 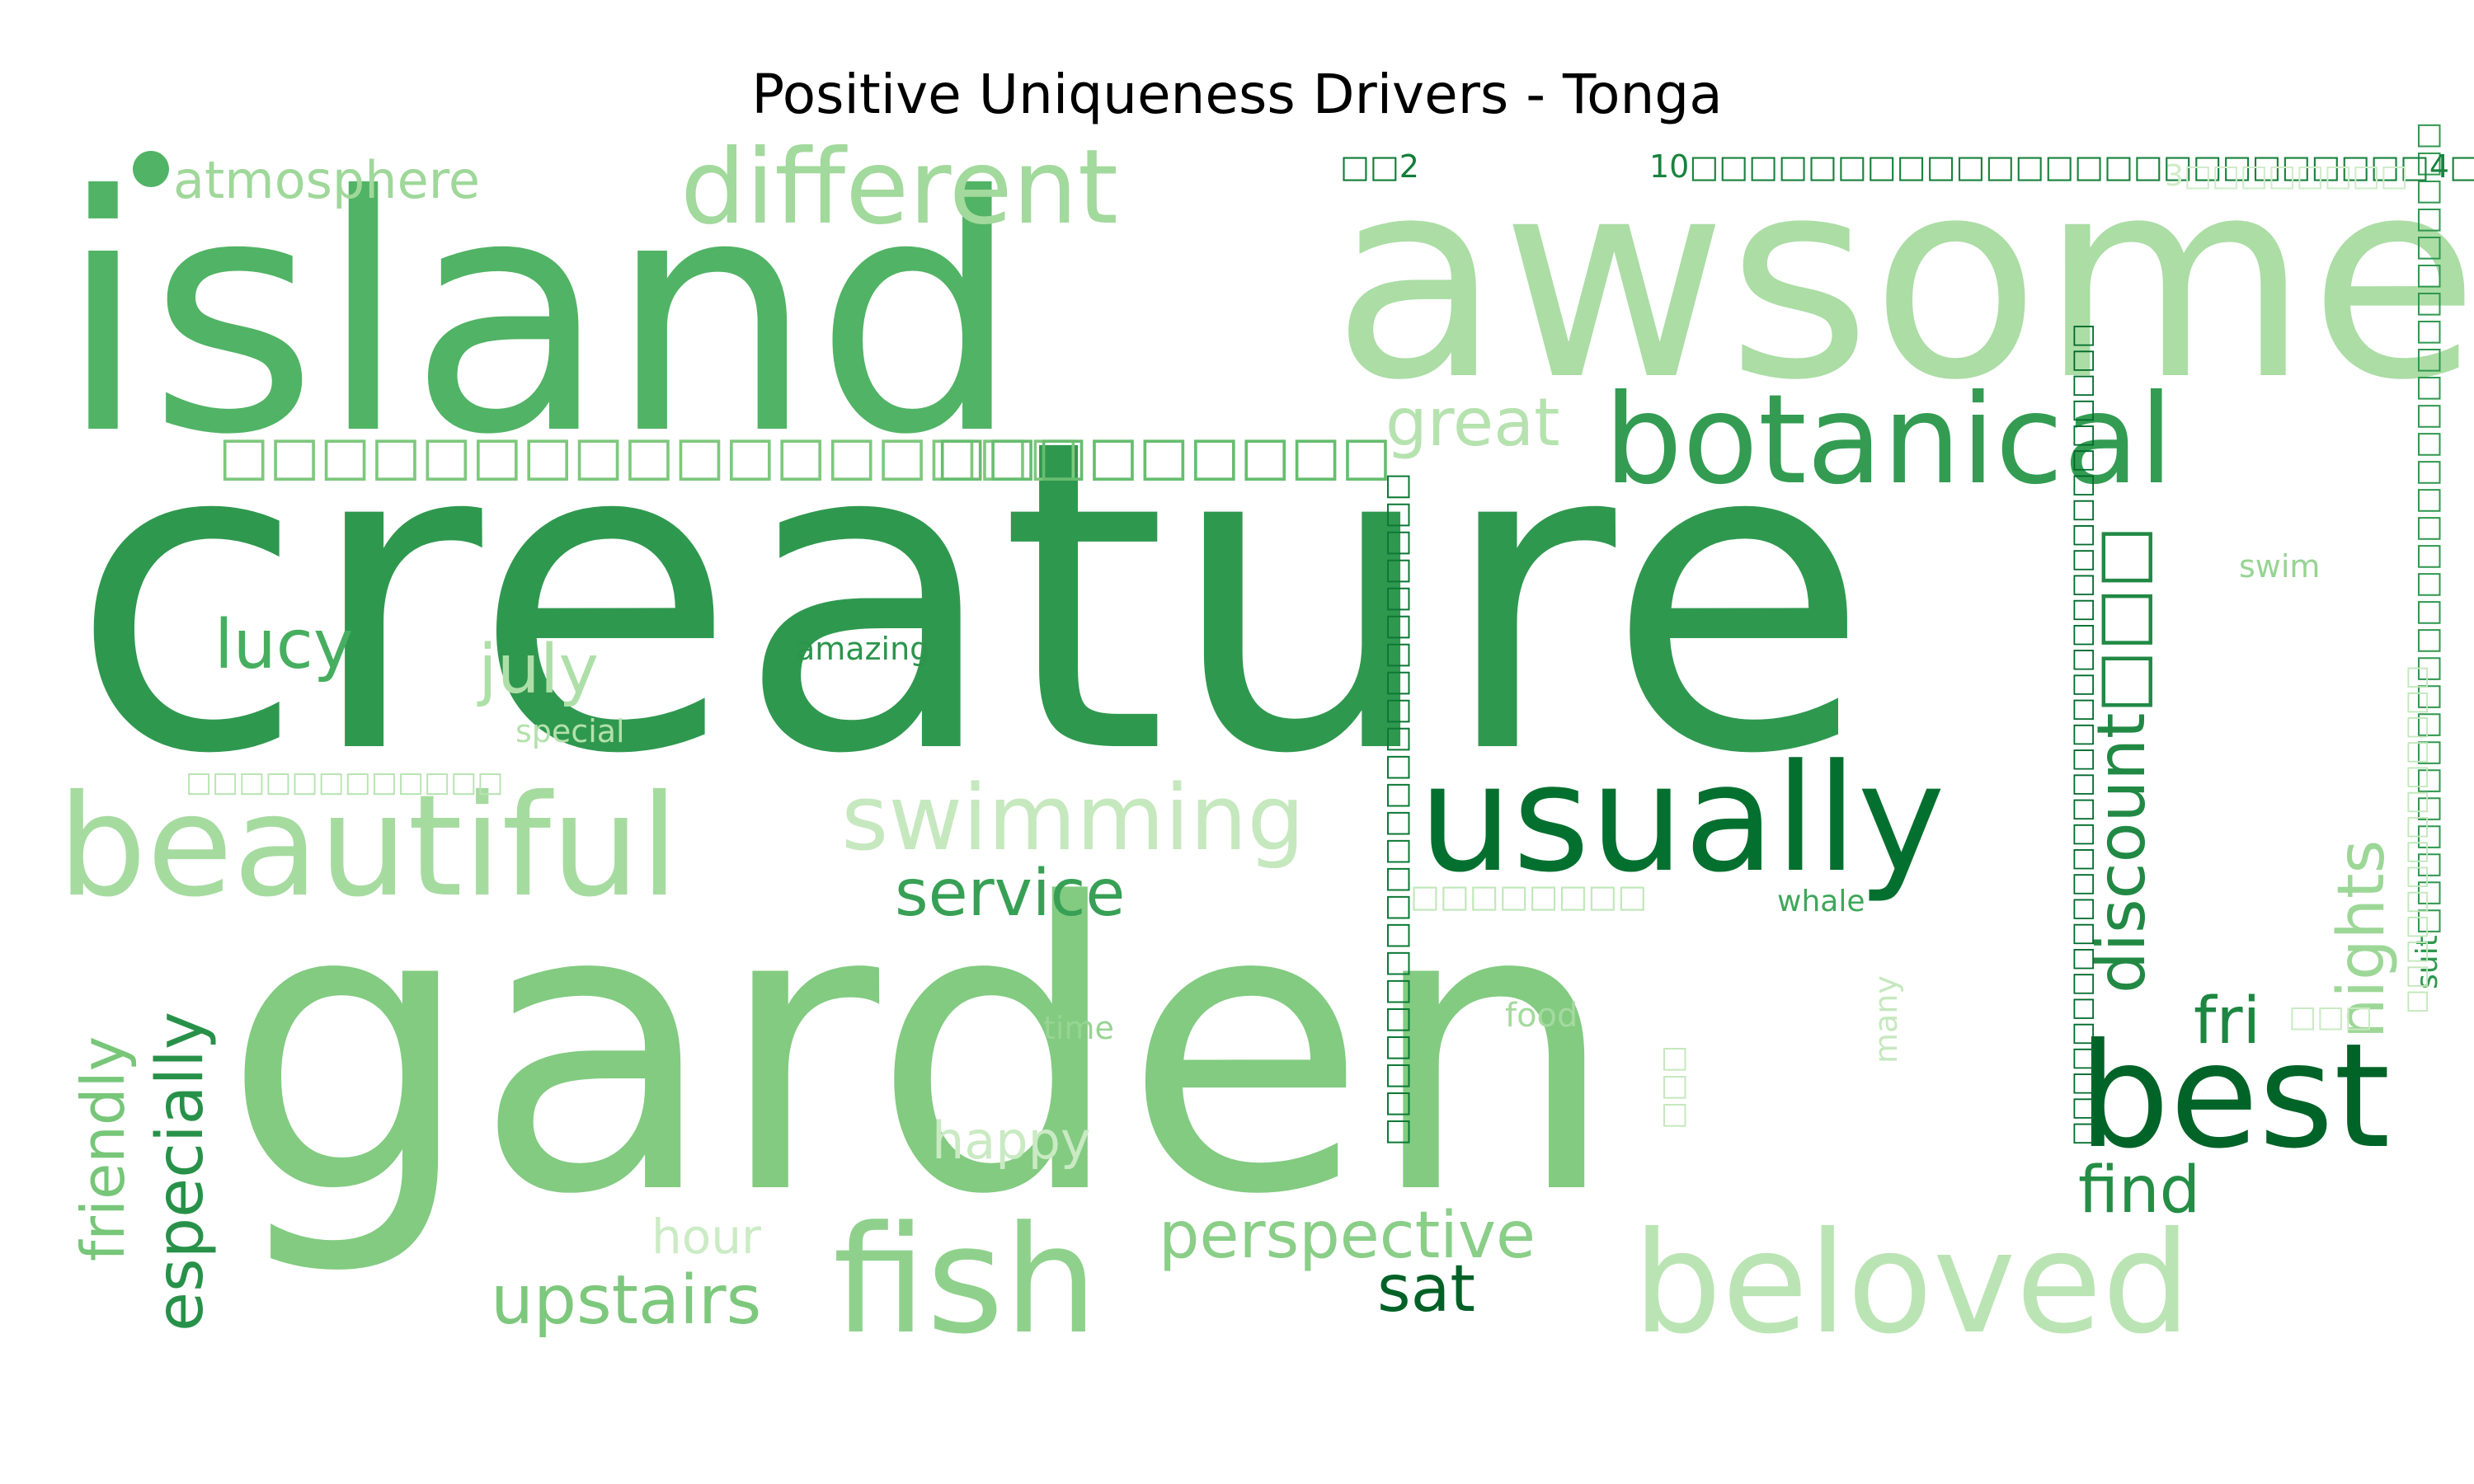 I want to click on cloud-word: many, so click(x=1886, y=1019).